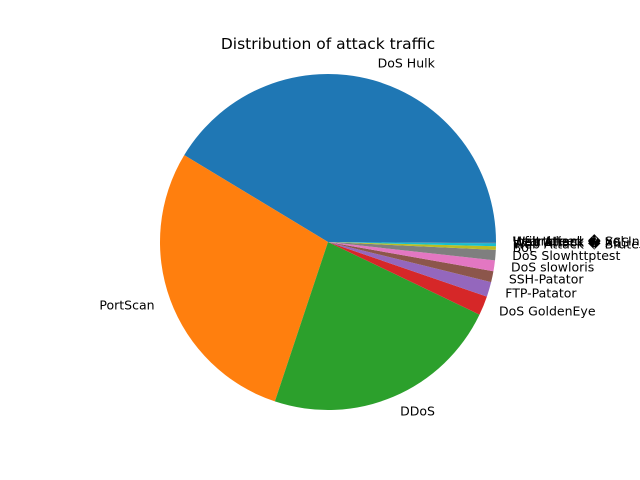 The width and height of the screenshot is (640, 480). What do you see at coordinates (547, 311) in the screenshot?
I see `pie-slice-label-3: DoS GoldenEye` at bounding box center [547, 311].